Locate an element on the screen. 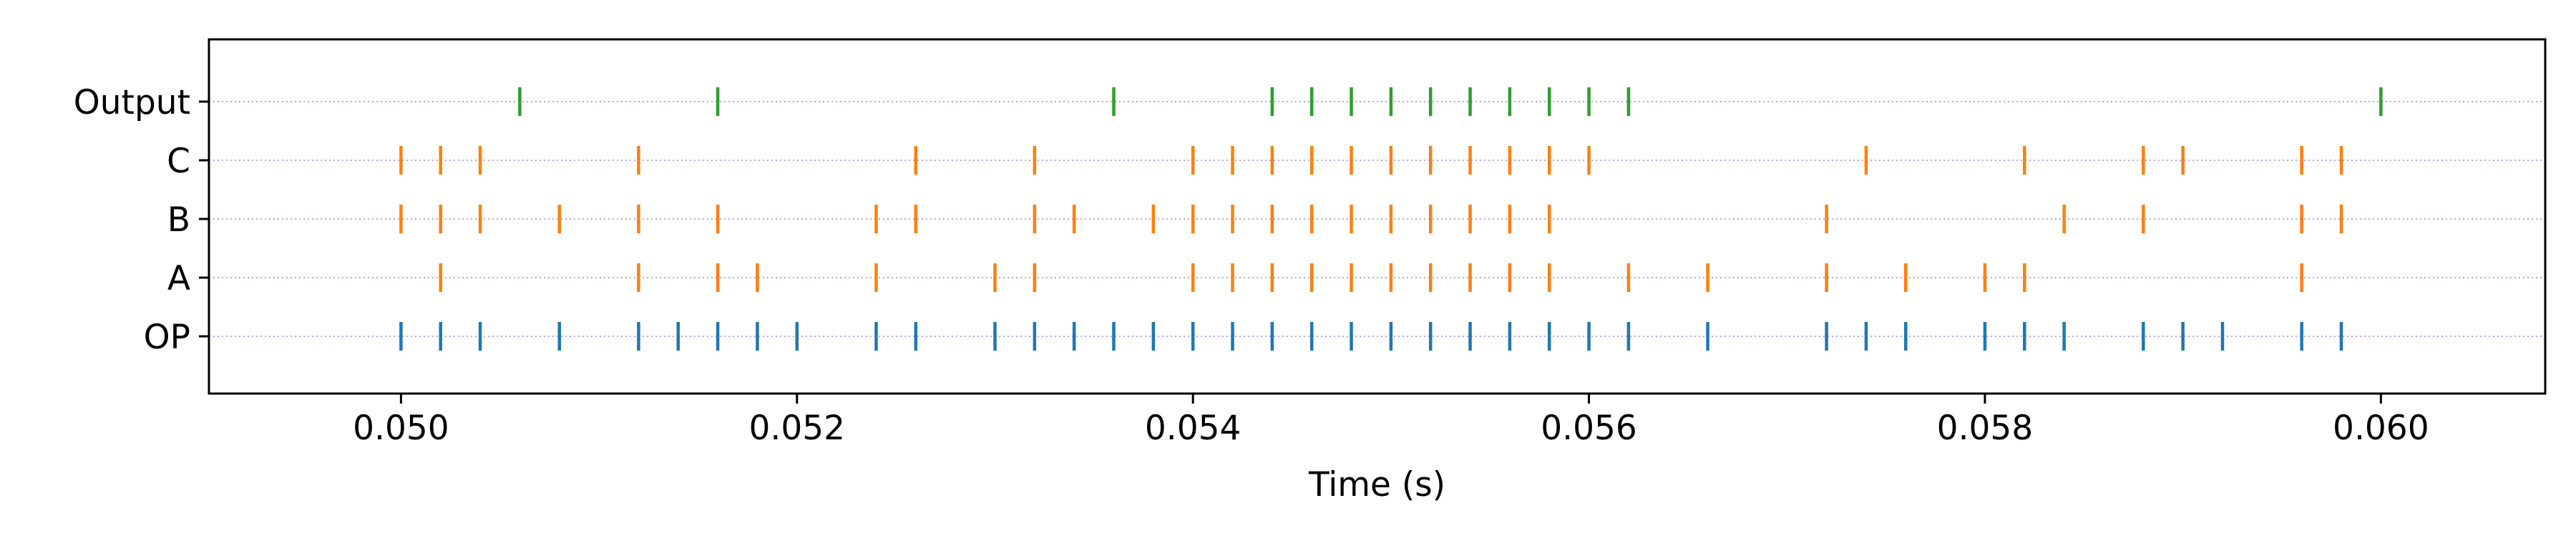 This screenshot has width=2576, height=556. y-tick-label-c: C is located at coordinates (178, 161).